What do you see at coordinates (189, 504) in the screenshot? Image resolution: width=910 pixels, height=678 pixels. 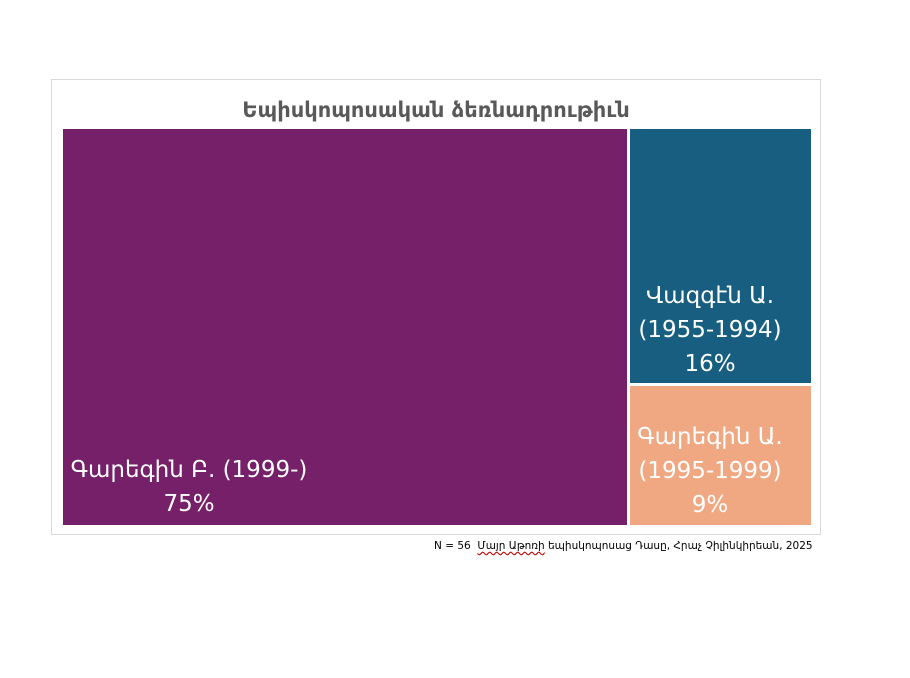 I see `tile-percent: 75%` at bounding box center [189, 504].